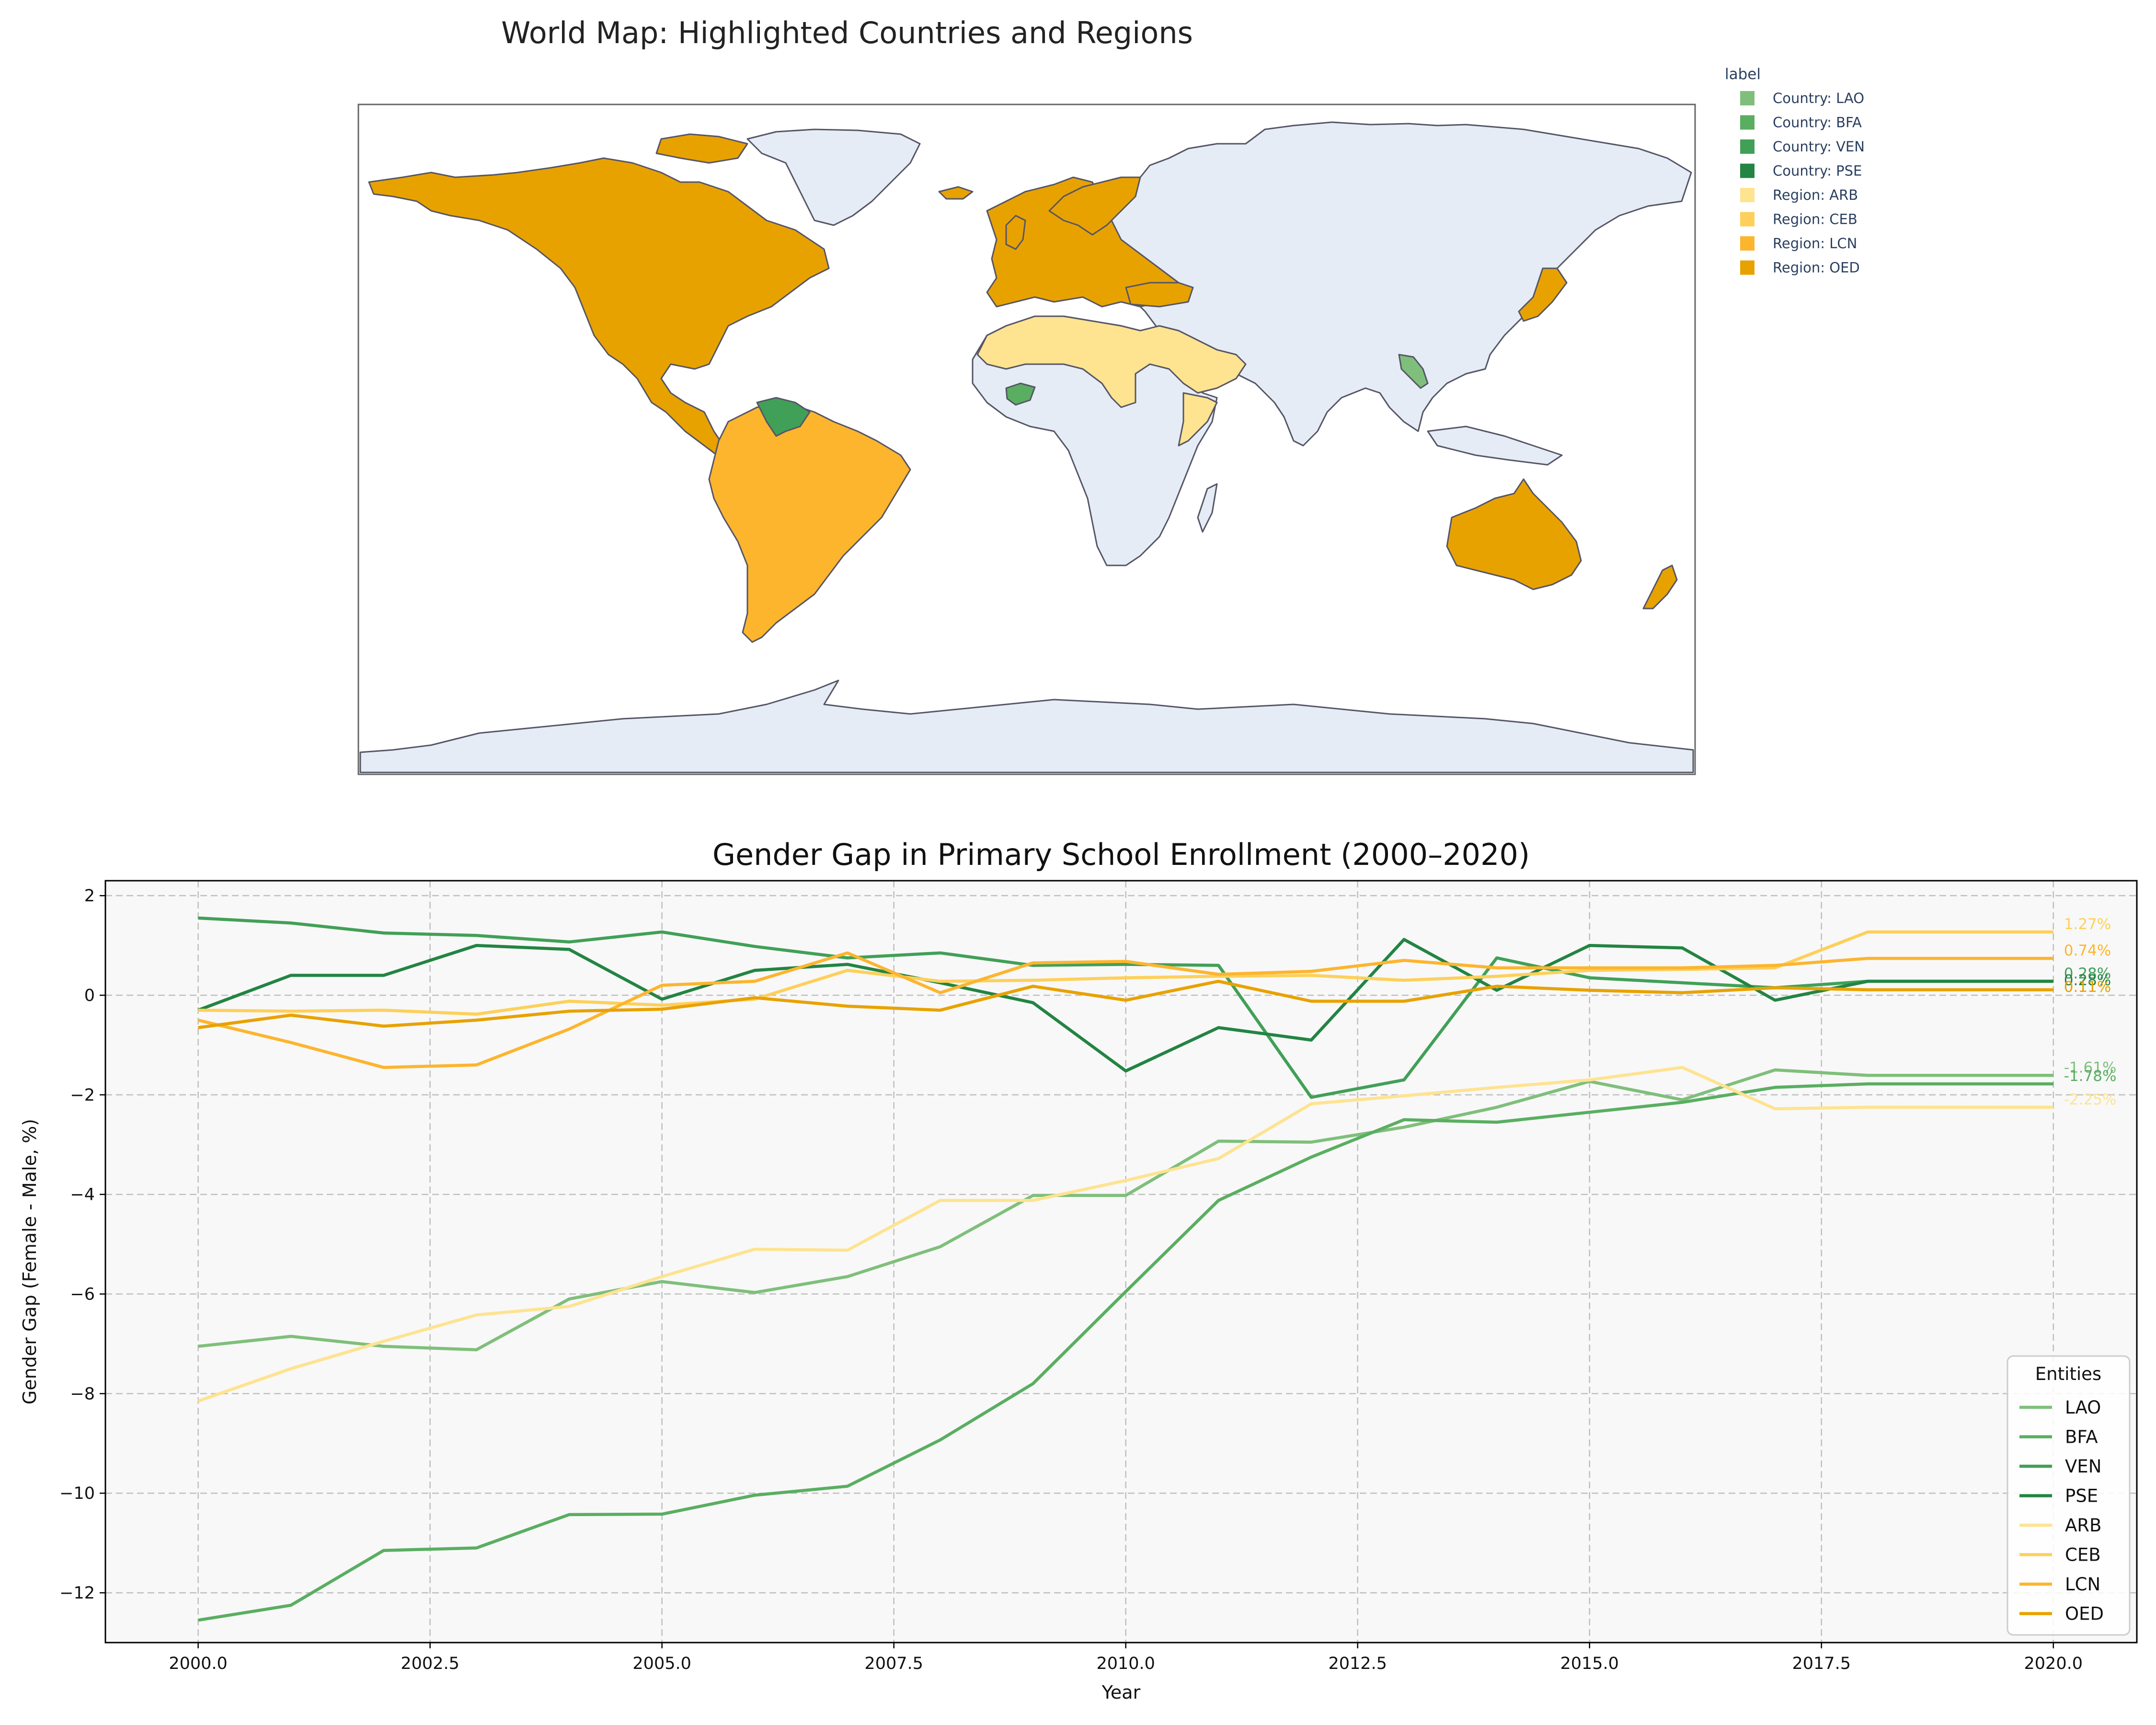 This screenshot has width=2156, height=1725. Describe the element at coordinates (1589, 1663) in the screenshot. I see `x-tick-label: 2015.0` at that location.